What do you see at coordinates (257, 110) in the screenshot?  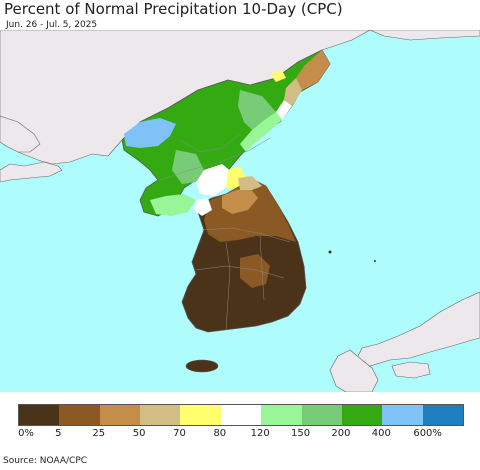 I see `east-mid-green` at bounding box center [257, 110].